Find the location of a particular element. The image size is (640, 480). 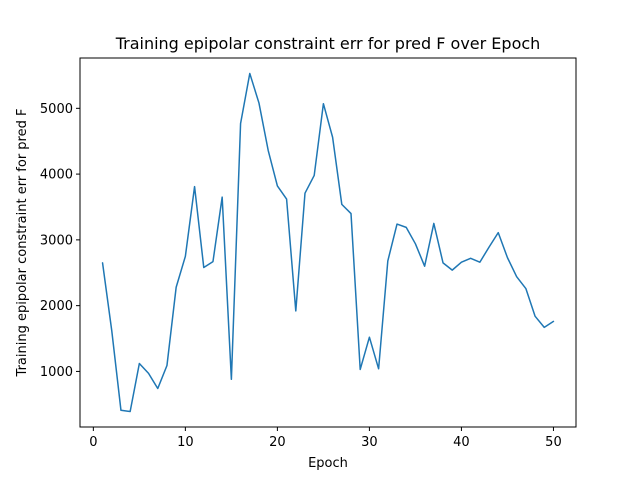

x-axis-label: Epoch is located at coordinates (328, 463).